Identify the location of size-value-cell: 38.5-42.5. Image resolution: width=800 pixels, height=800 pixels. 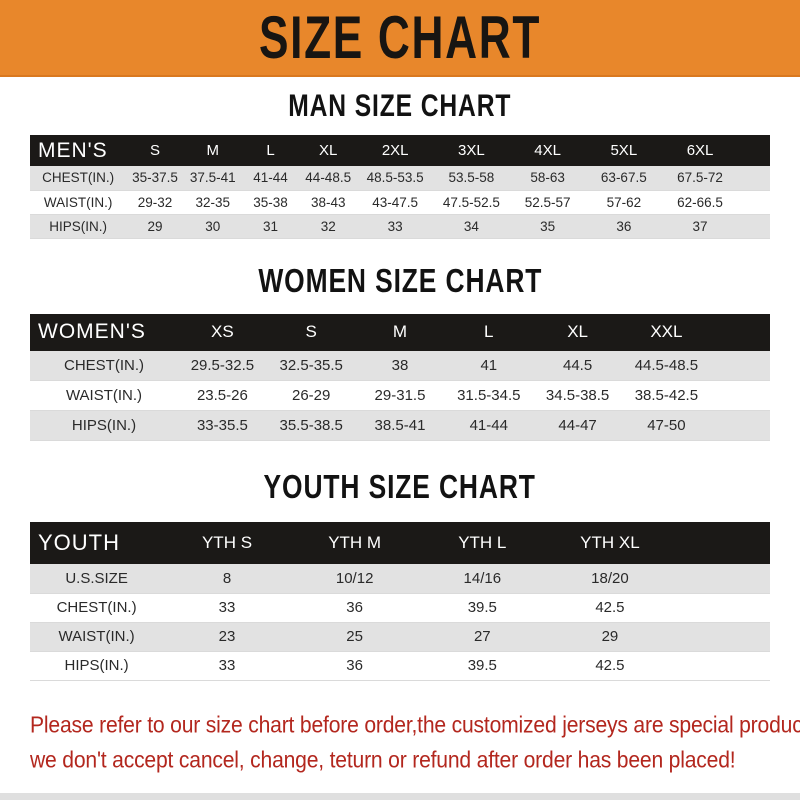
(666, 395).